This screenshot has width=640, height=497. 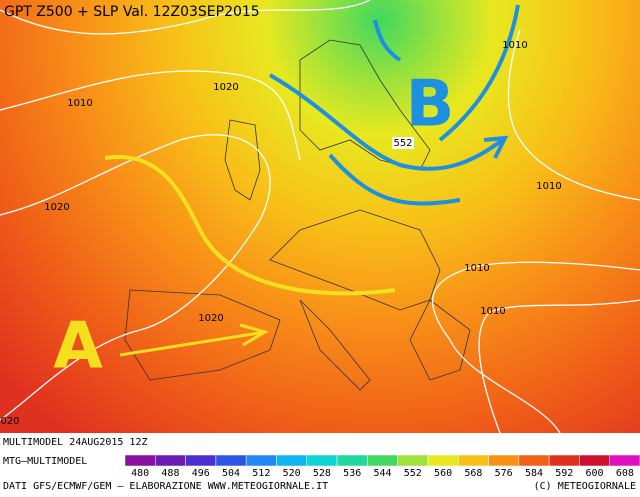 What do you see at coordinates (132, 12) in the screenshot?
I see `map-title: GPT Z500 + SLP Val. 12Z03SEP2015` at bounding box center [132, 12].